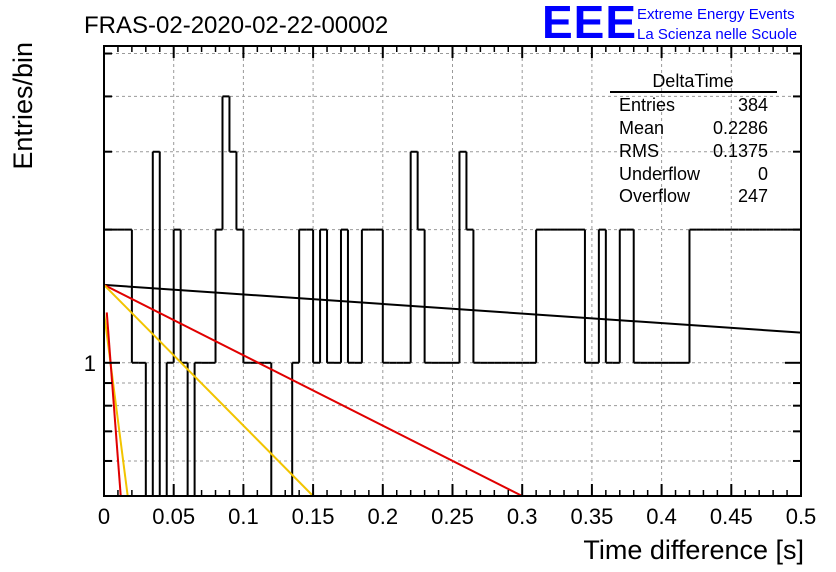 Image resolution: width=836 pixels, height=572 pixels. Describe the element at coordinates (740, 128) in the screenshot. I see `stats-value-mean: 0.2286` at that location.